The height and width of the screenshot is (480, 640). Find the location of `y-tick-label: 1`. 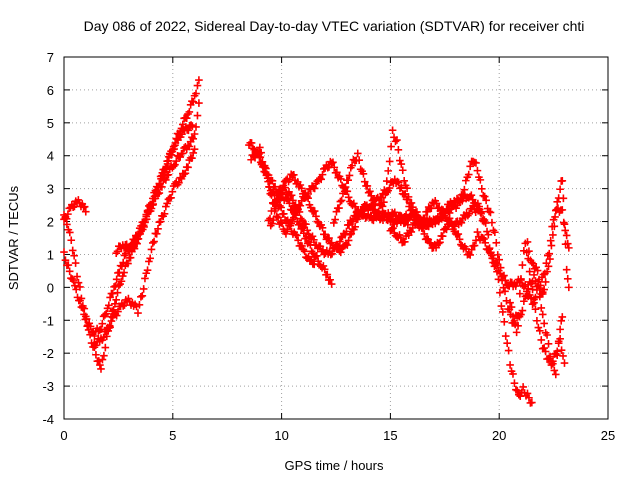

y-tick-label: 1 is located at coordinates (50, 254).